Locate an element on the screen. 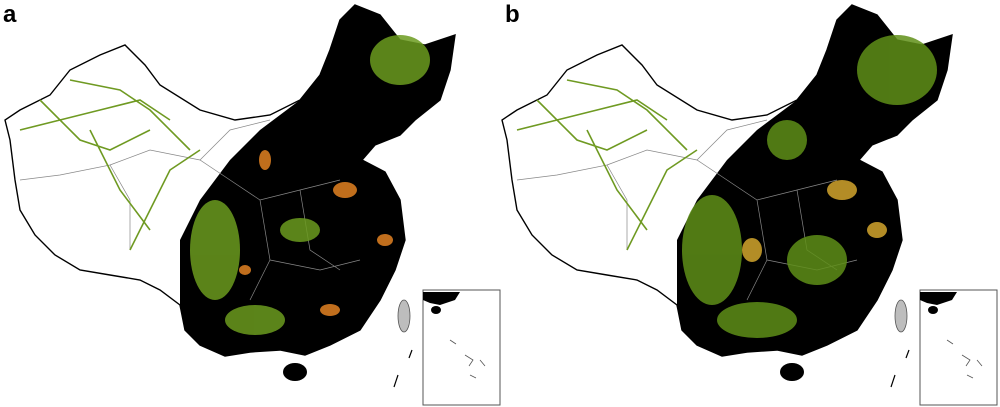  panel-label: a is located at coordinates (10, 14).